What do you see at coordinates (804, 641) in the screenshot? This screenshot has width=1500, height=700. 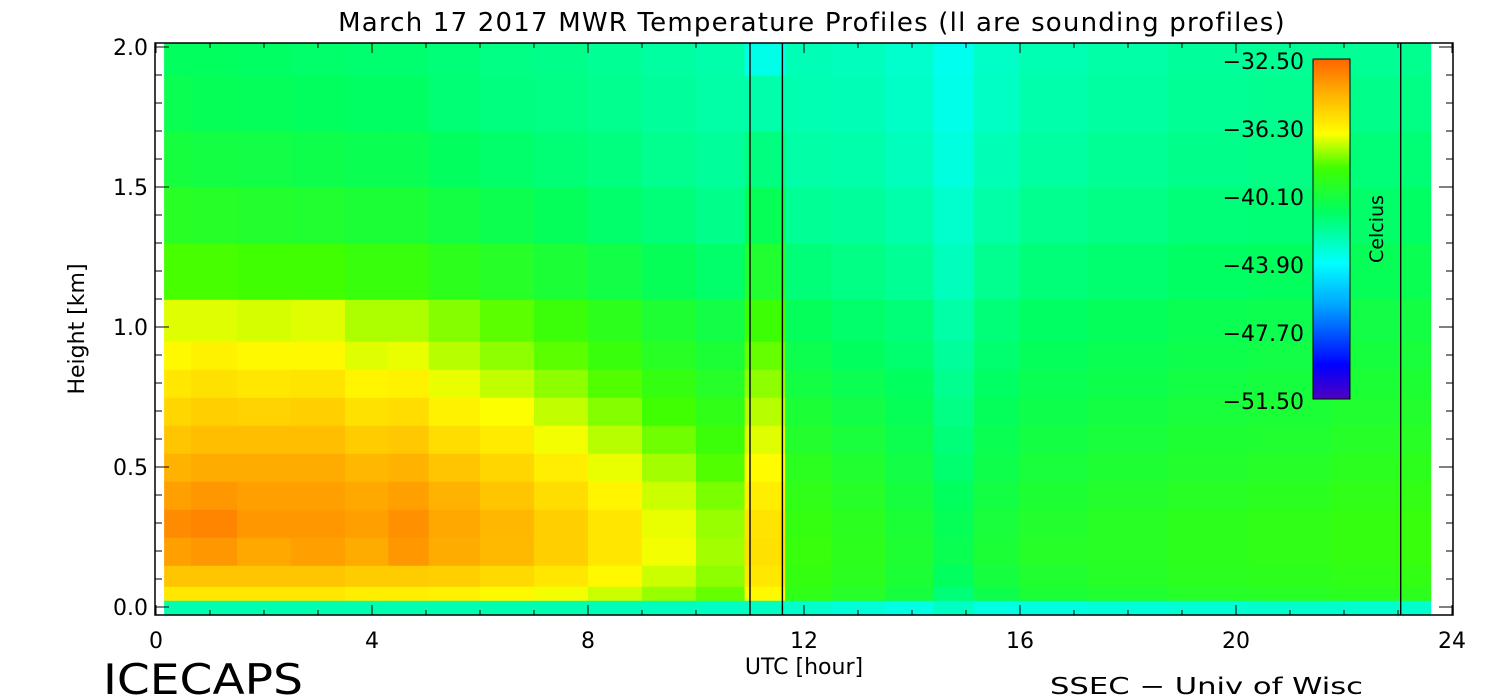 I see `x-tick-label: 12` at bounding box center [804, 641].